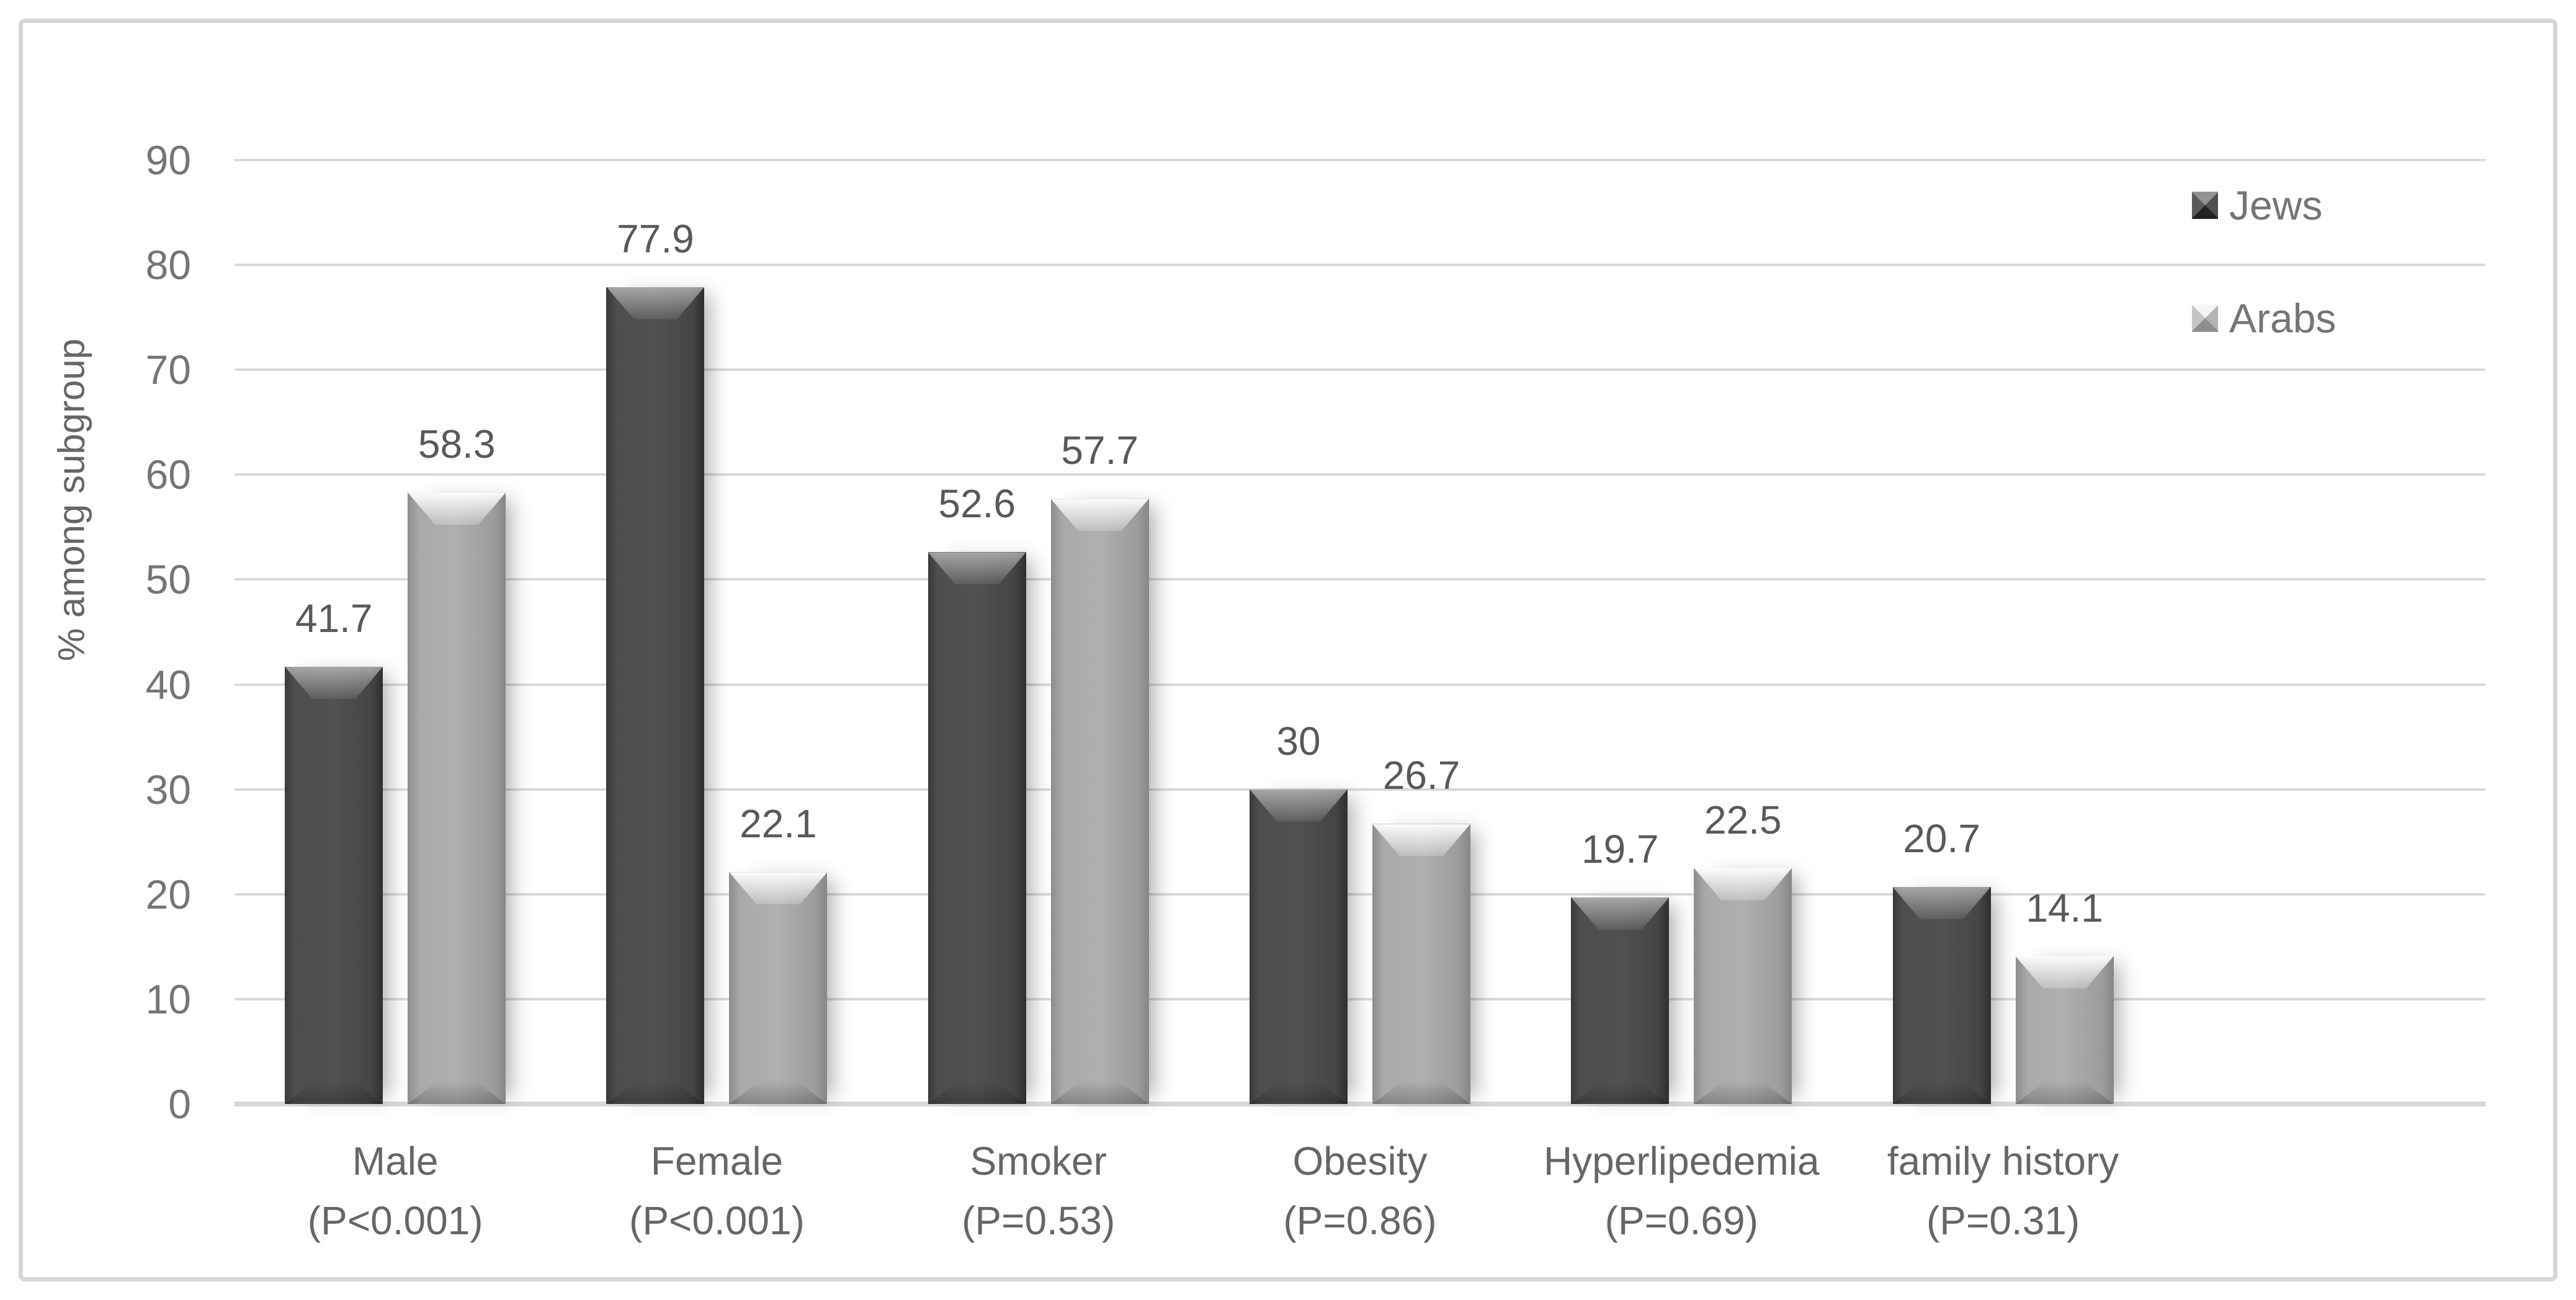  What do you see at coordinates (168, 160) in the screenshot?
I see `y-tick-label: 90` at bounding box center [168, 160].